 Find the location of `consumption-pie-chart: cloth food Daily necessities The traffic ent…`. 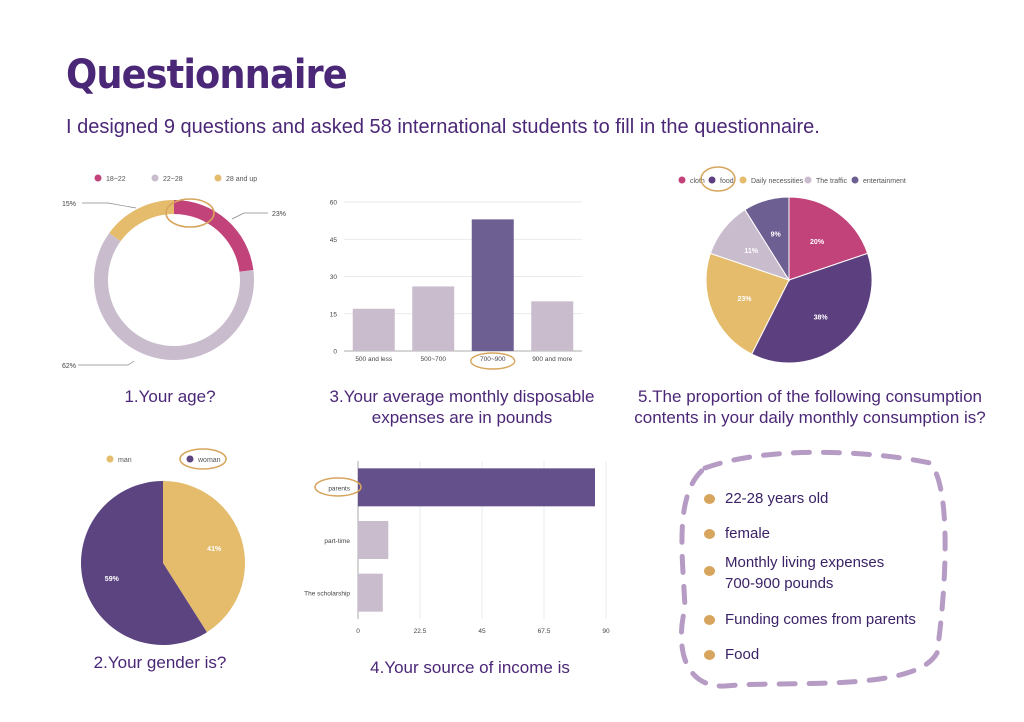

consumption-pie-chart: cloth food Daily necessities The traffic ent… is located at coordinates (792, 265).